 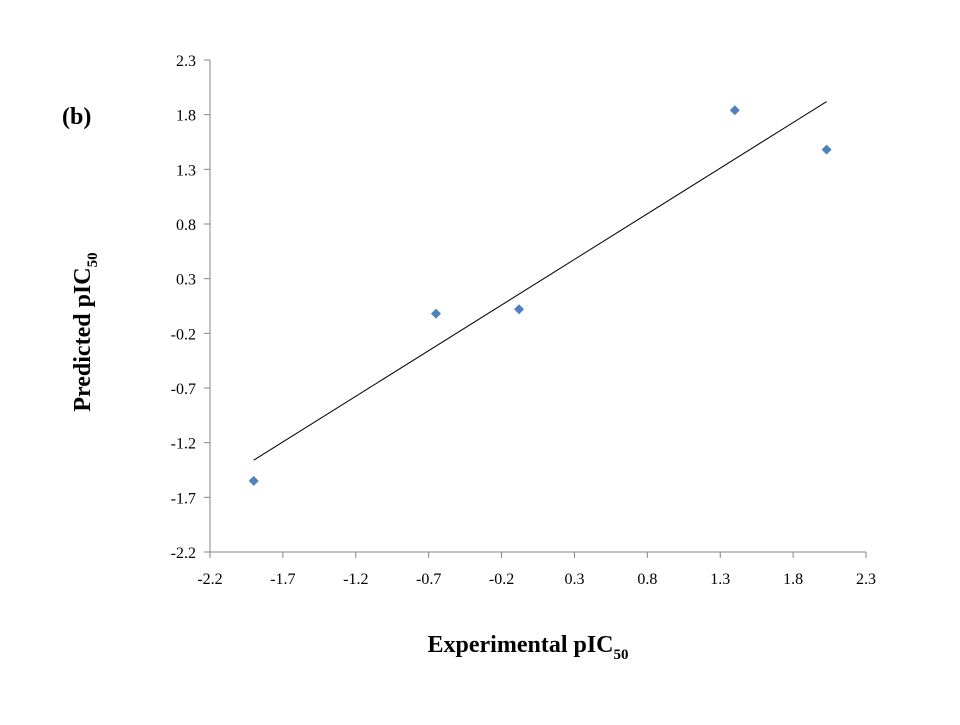 What do you see at coordinates (183, 334) in the screenshot?
I see `y-tick-label: -0.2` at bounding box center [183, 334].